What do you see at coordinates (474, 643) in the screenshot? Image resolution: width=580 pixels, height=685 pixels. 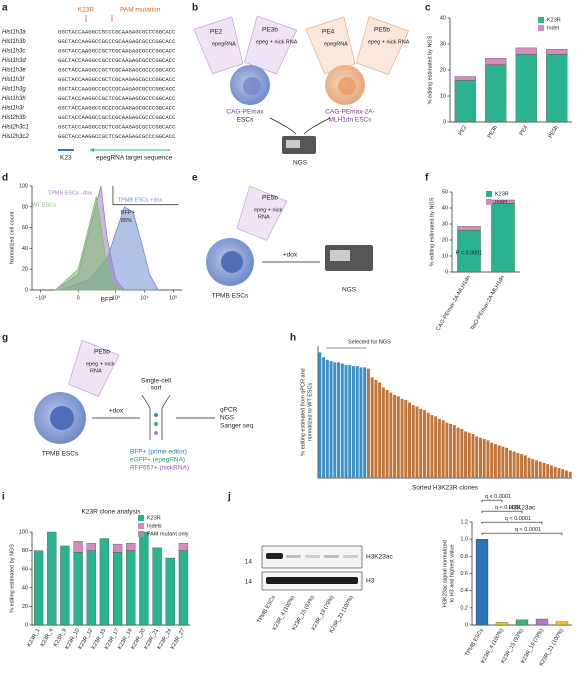 I see `x-tick-label: TPMB ESCs` at bounding box center [474, 643].